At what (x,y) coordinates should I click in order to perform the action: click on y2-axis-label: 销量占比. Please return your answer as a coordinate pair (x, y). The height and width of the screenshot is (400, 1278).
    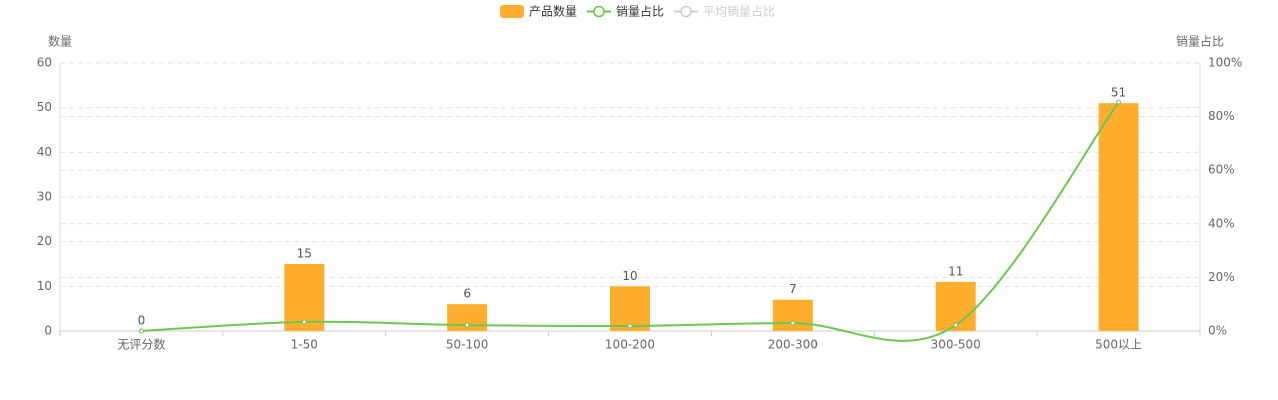
    Looking at the image, I should click on (1200, 41).